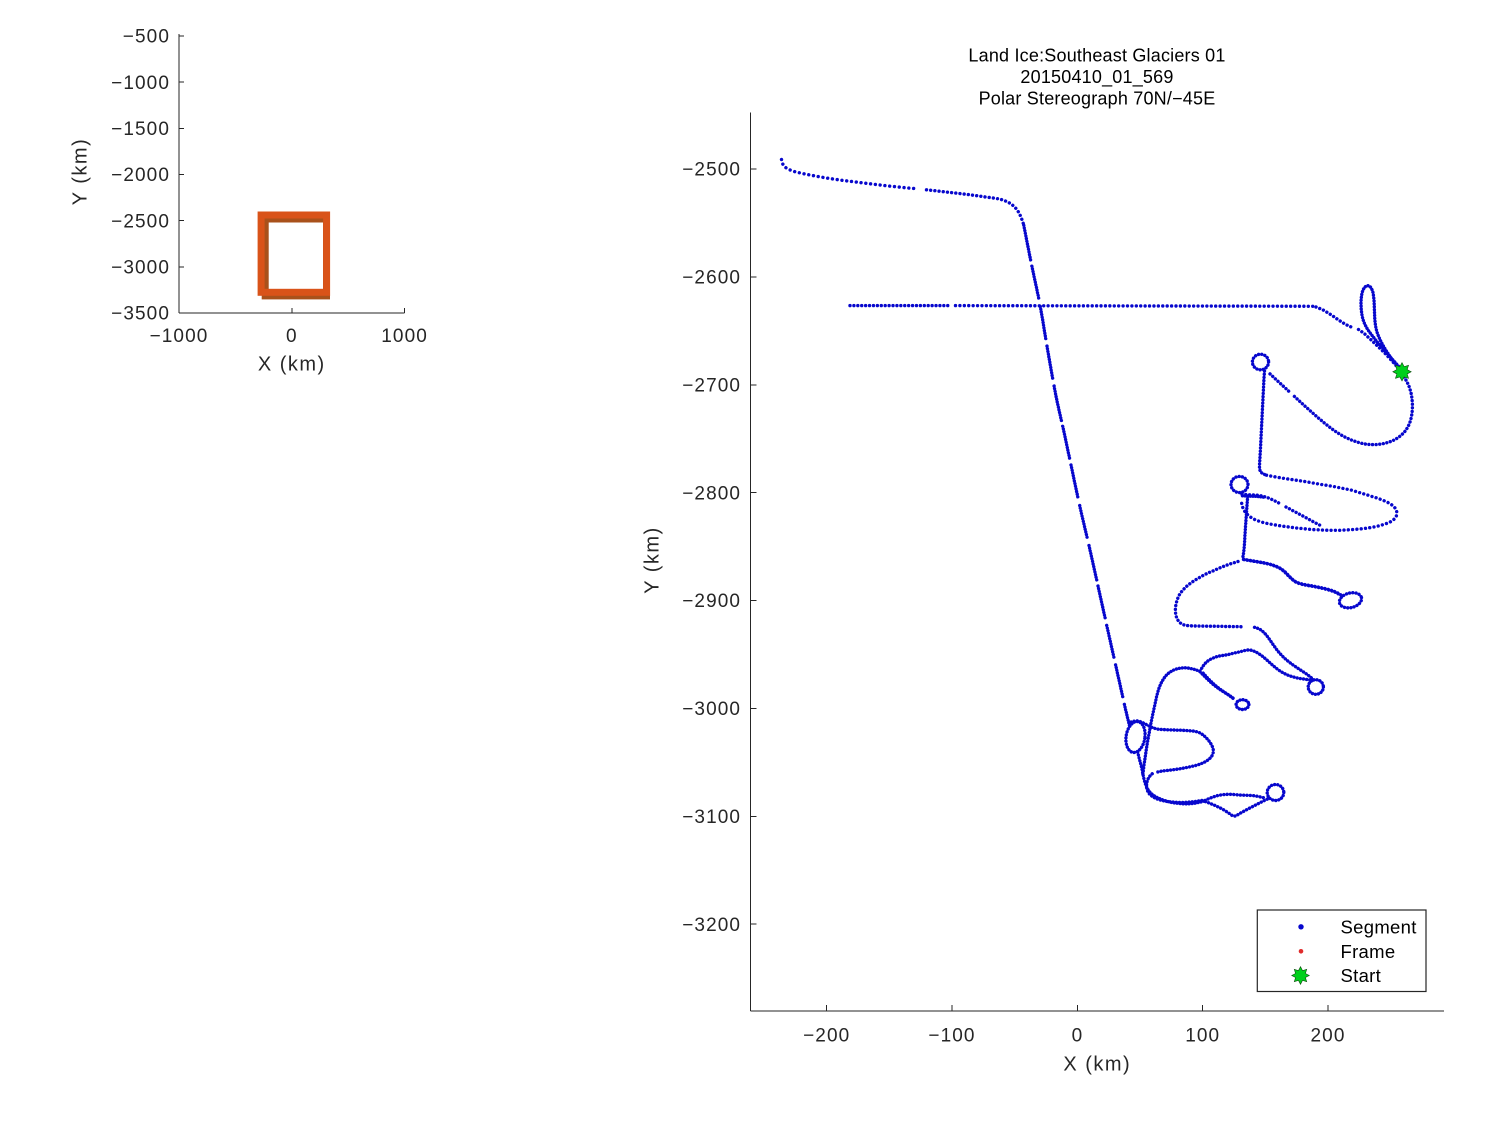  Describe the element at coordinates (1361, 975) in the screenshot. I see `svg-text: Start` at that location.